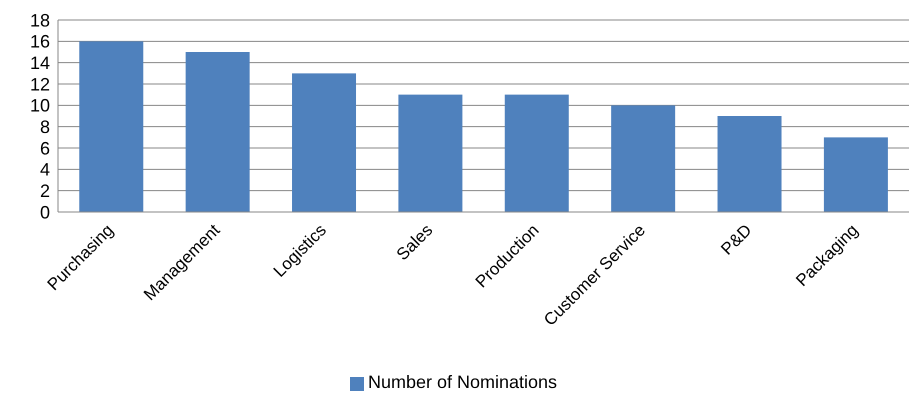 The height and width of the screenshot is (407, 917). What do you see at coordinates (40, 63) in the screenshot?
I see `y-tick-label: 14` at bounding box center [40, 63].